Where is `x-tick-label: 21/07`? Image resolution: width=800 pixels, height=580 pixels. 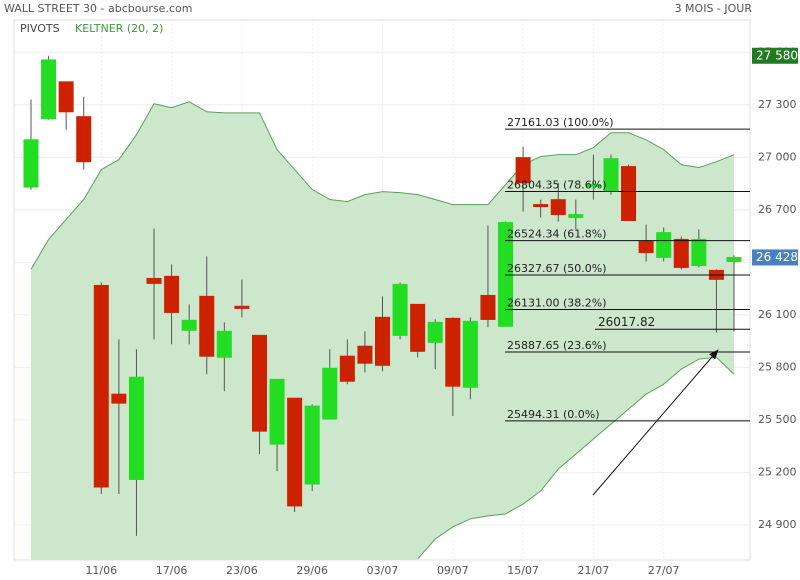
x-tick-label: 21/07 is located at coordinates (594, 570).